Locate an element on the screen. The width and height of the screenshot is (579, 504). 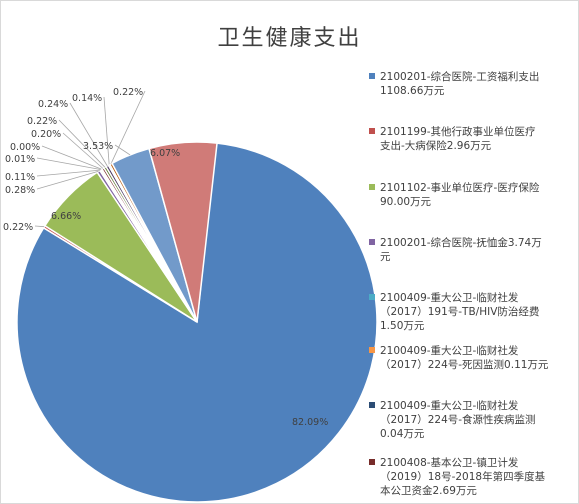
legend-item: 2101102-事业单位医疗-医疗保险 90.00万元 is located at coordinates (472, 195).